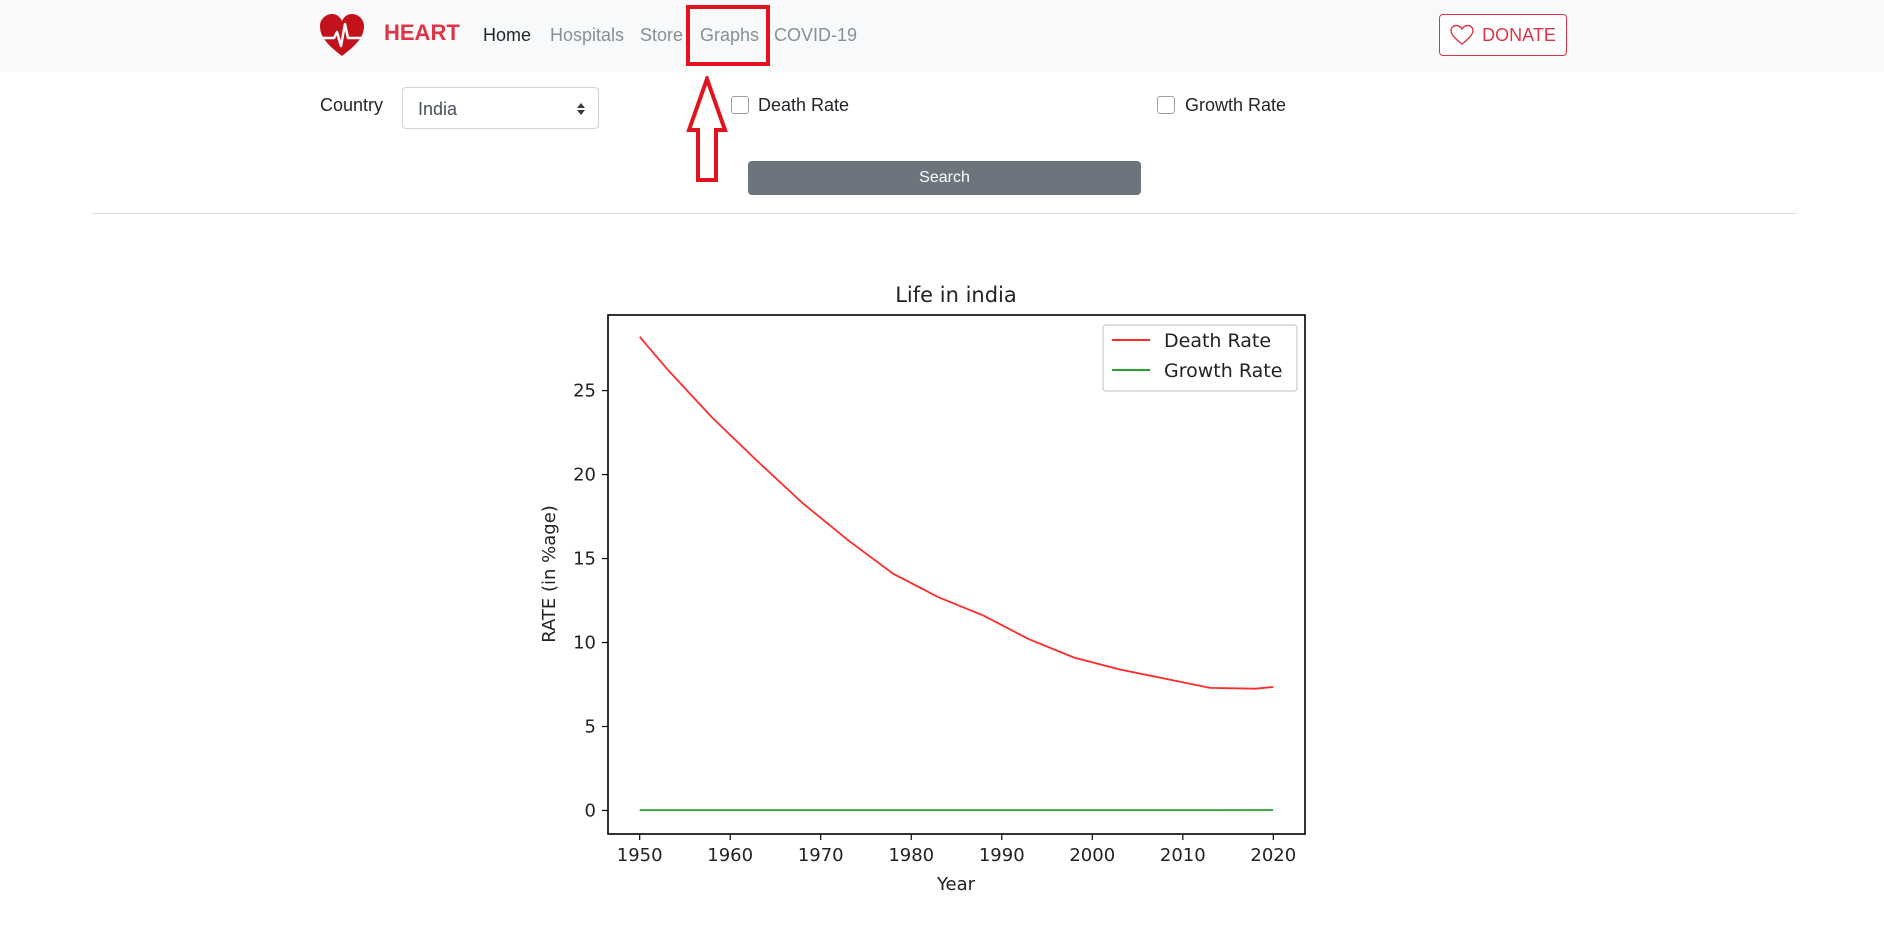  What do you see at coordinates (1002, 855) in the screenshot?
I see `x-tick-label: 1990` at bounding box center [1002, 855].